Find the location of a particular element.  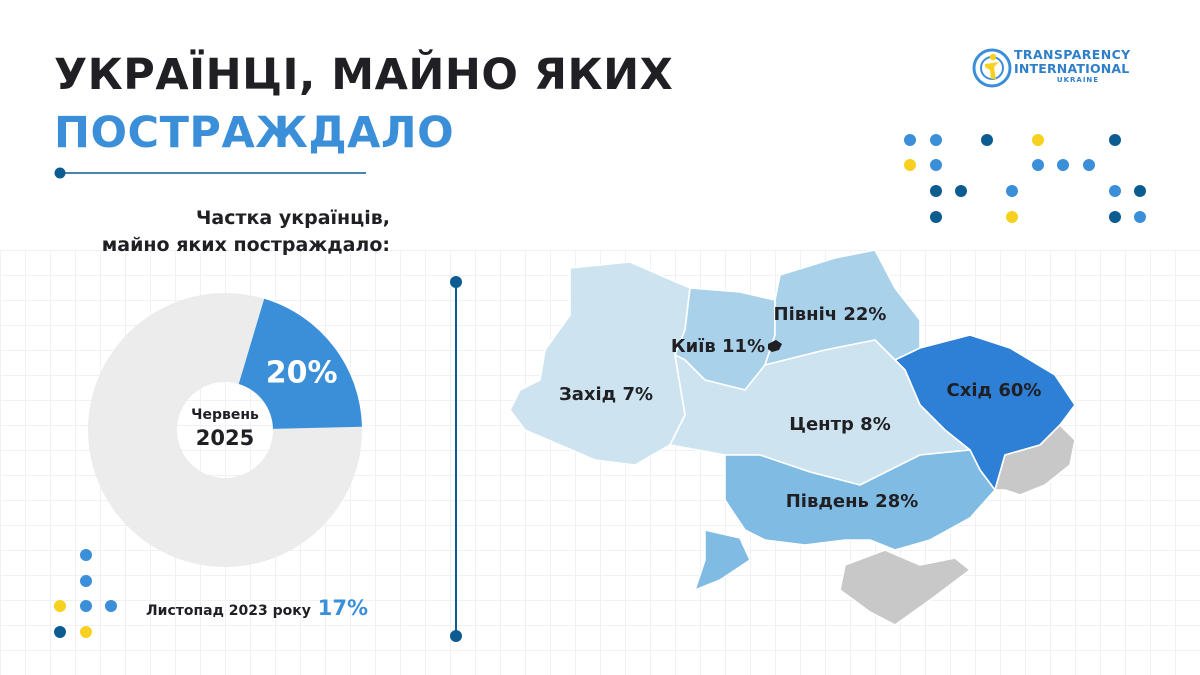

donut-remainder is located at coordinates (225, 430).